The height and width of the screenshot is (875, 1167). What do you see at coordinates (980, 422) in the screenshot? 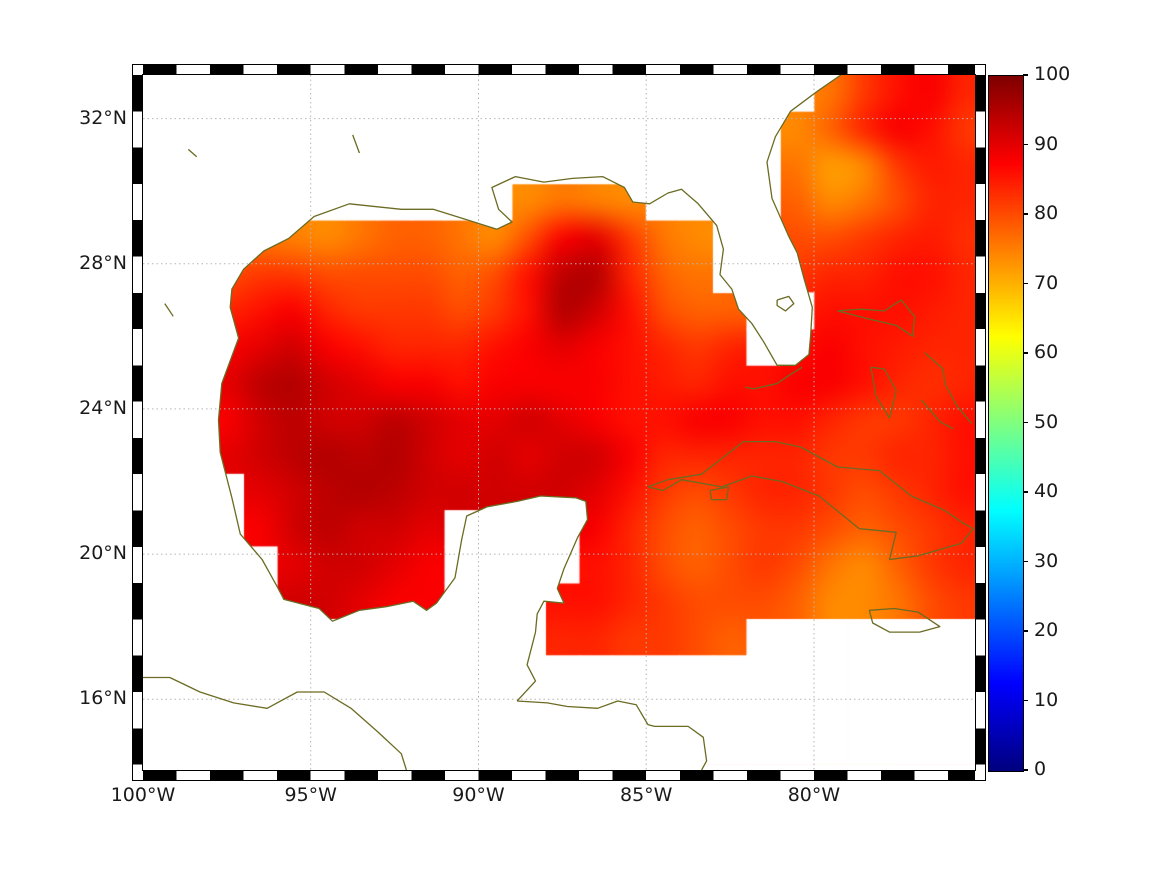
I see `map-frame-right` at bounding box center [980, 422].